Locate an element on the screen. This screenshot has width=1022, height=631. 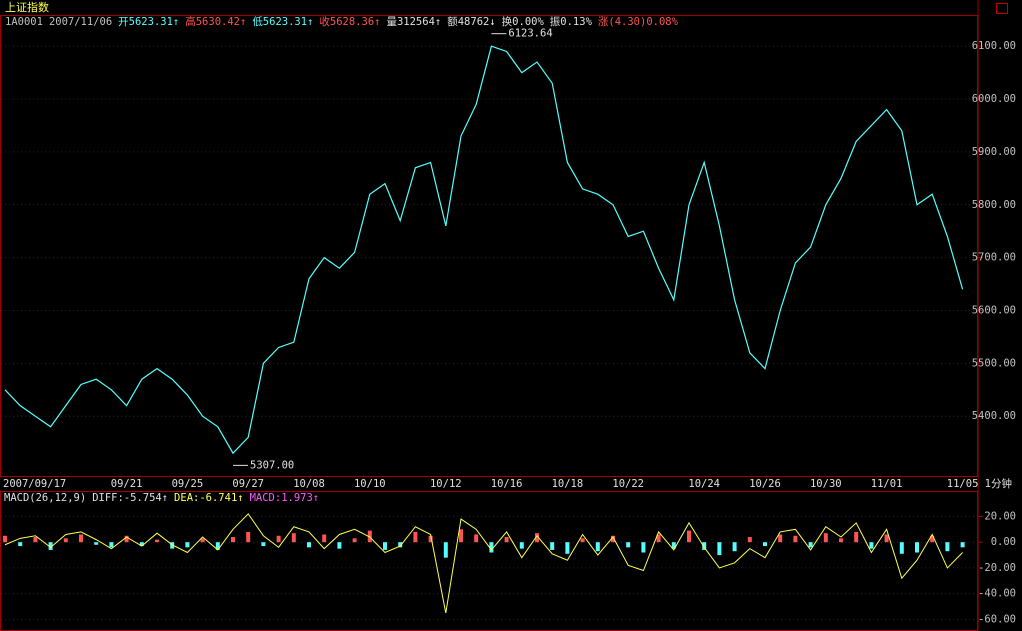
y-tick-label: 20.00 is located at coordinates (1000, 516).